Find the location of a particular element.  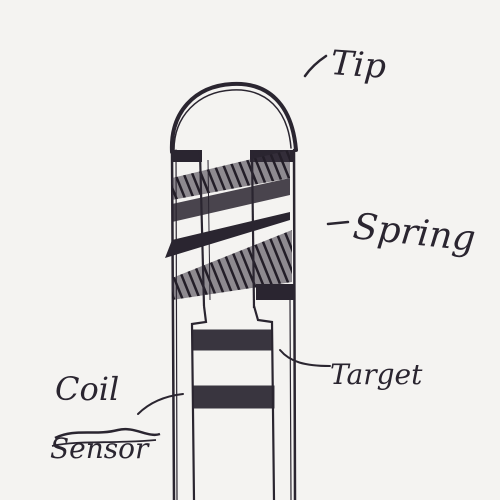

label-sensor-struck: Sensor is located at coordinates (105, 446).